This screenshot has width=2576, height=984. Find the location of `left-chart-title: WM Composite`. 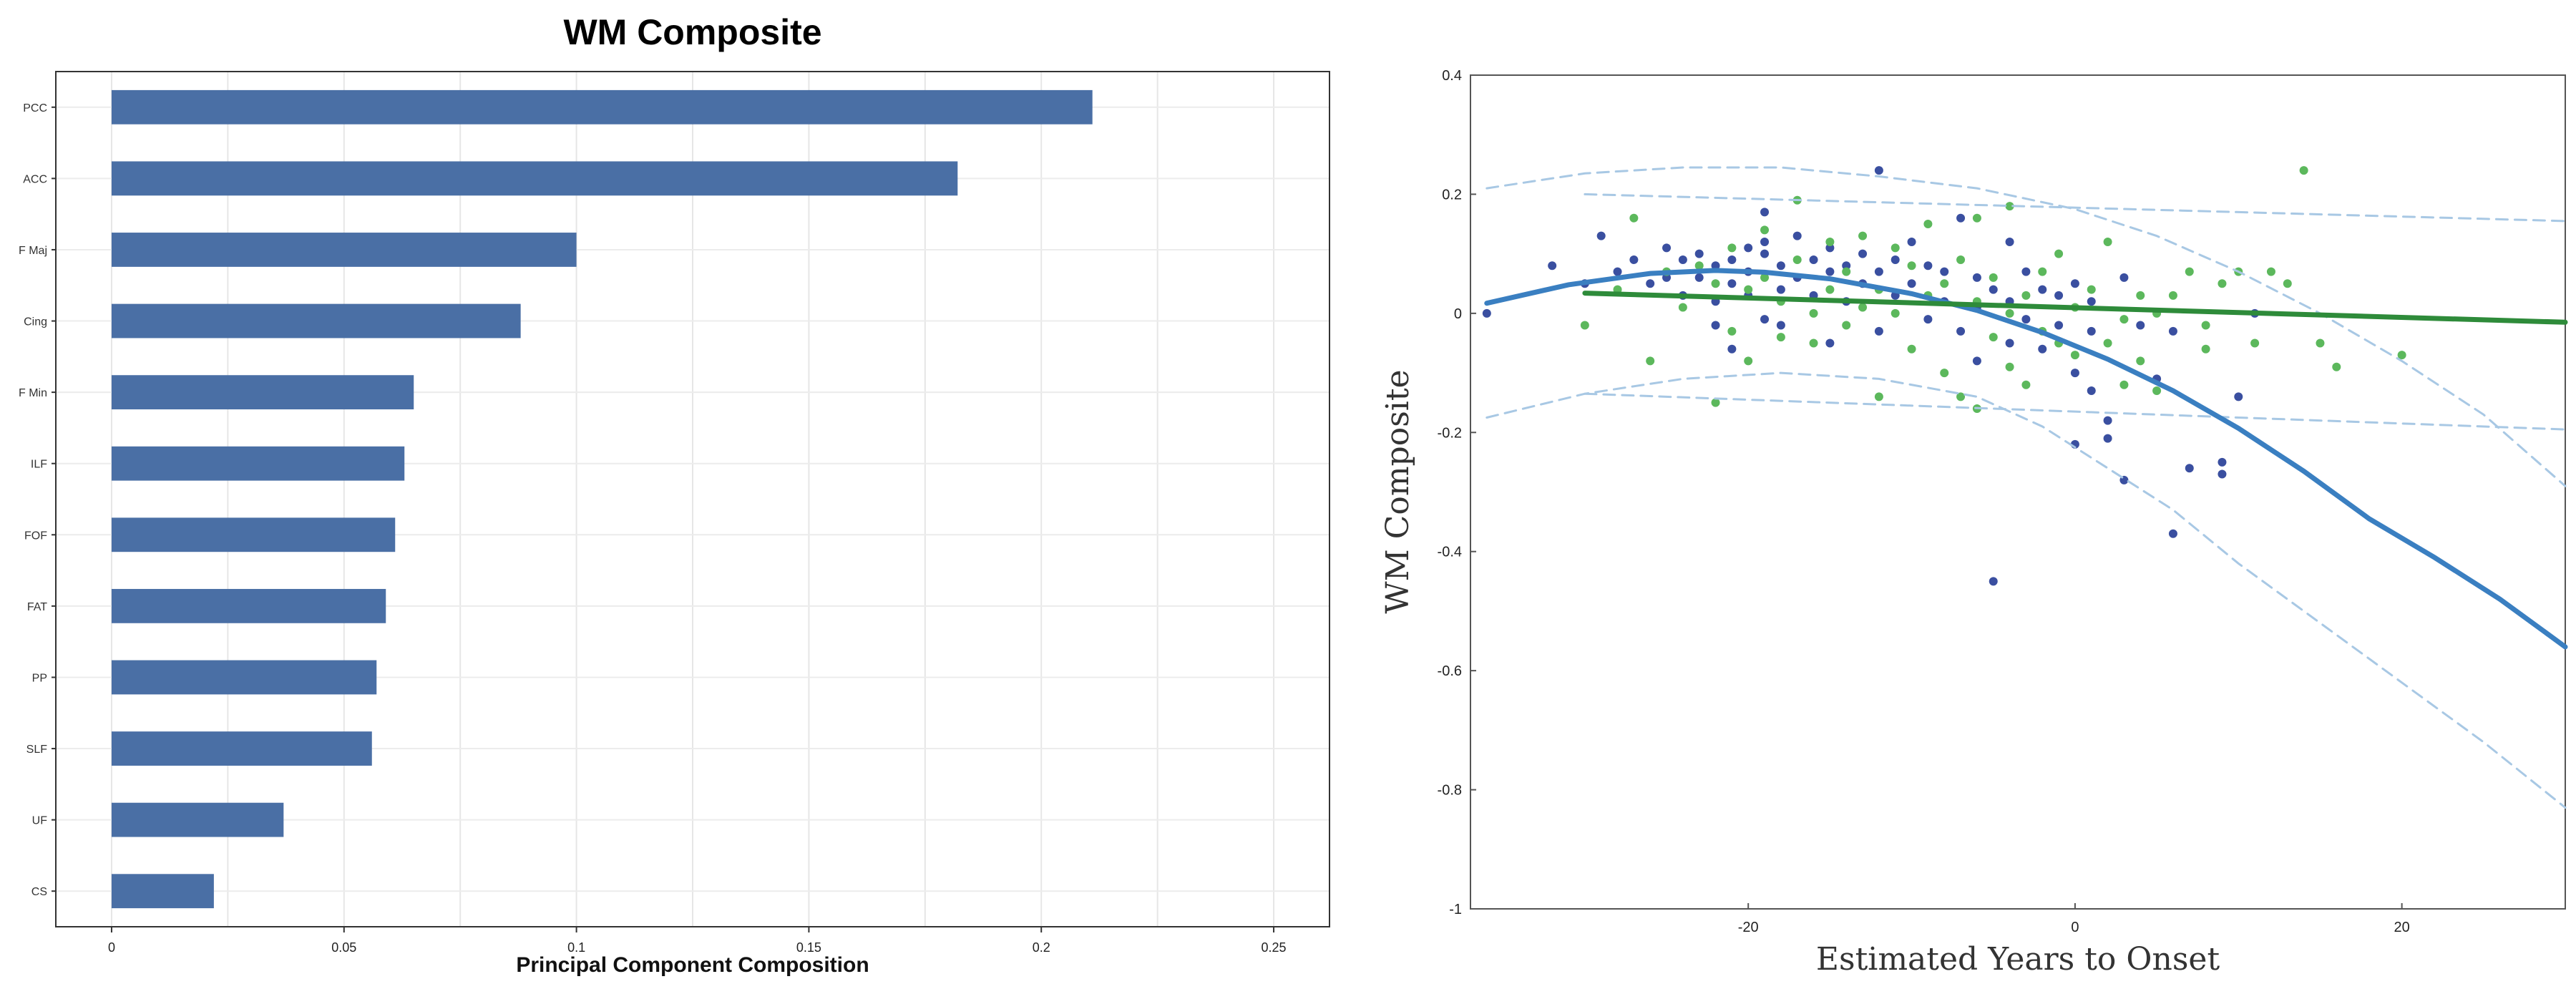

left-chart-title: WM Composite is located at coordinates (692, 32).